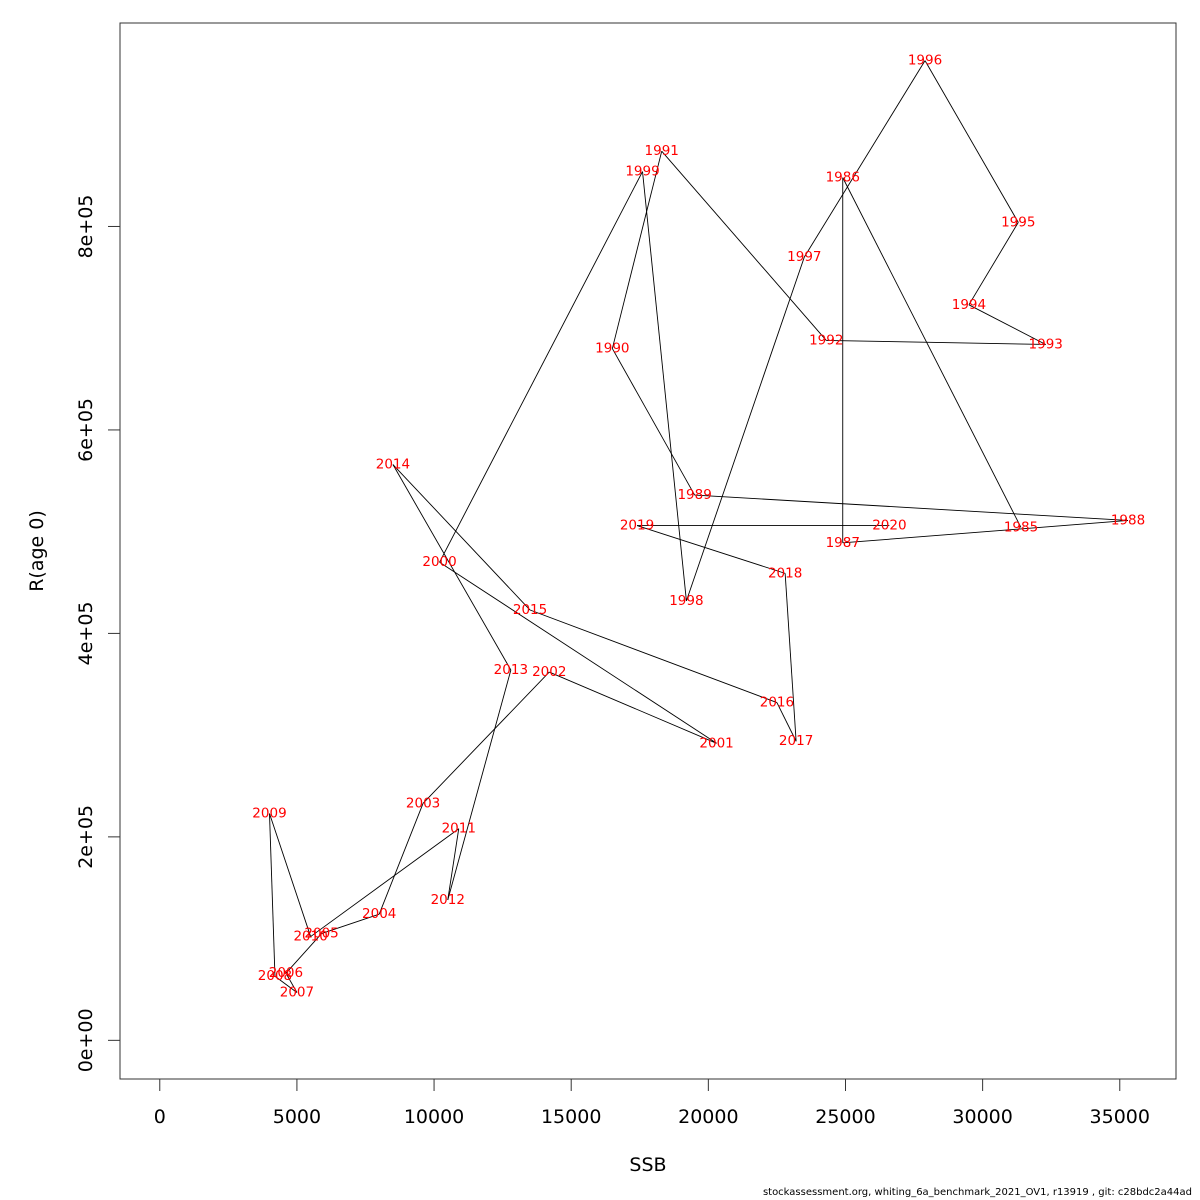 The image size is (1200, 1200). I want to click on point-label-1990: 1990, so click(612, 349).